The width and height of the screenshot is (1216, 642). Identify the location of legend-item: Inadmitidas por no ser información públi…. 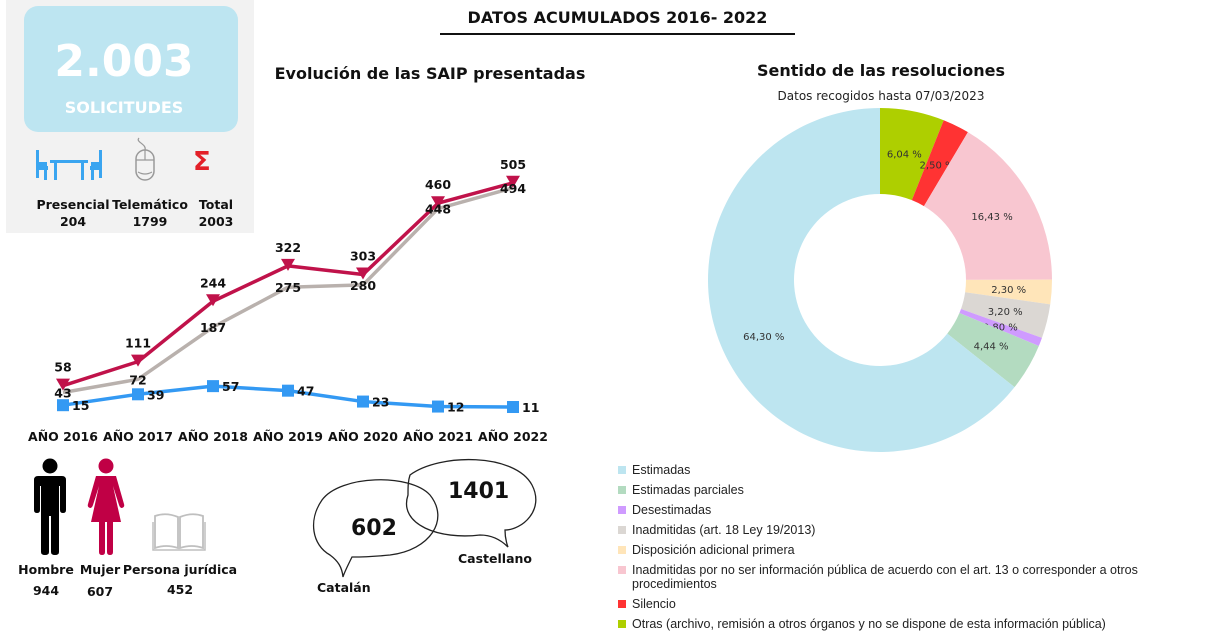
(908, 577).